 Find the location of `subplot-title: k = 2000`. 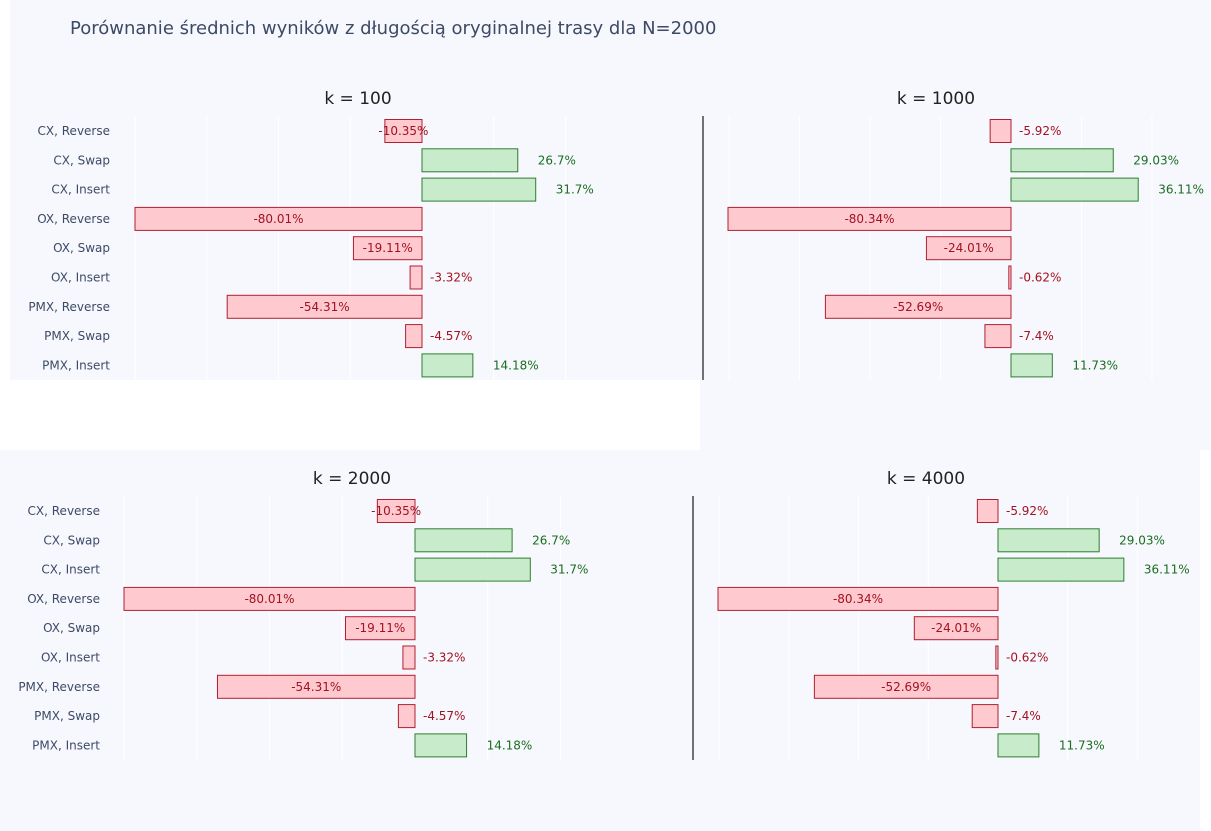

subplot-title: k = 2000 is located at coordinates (352, 479).